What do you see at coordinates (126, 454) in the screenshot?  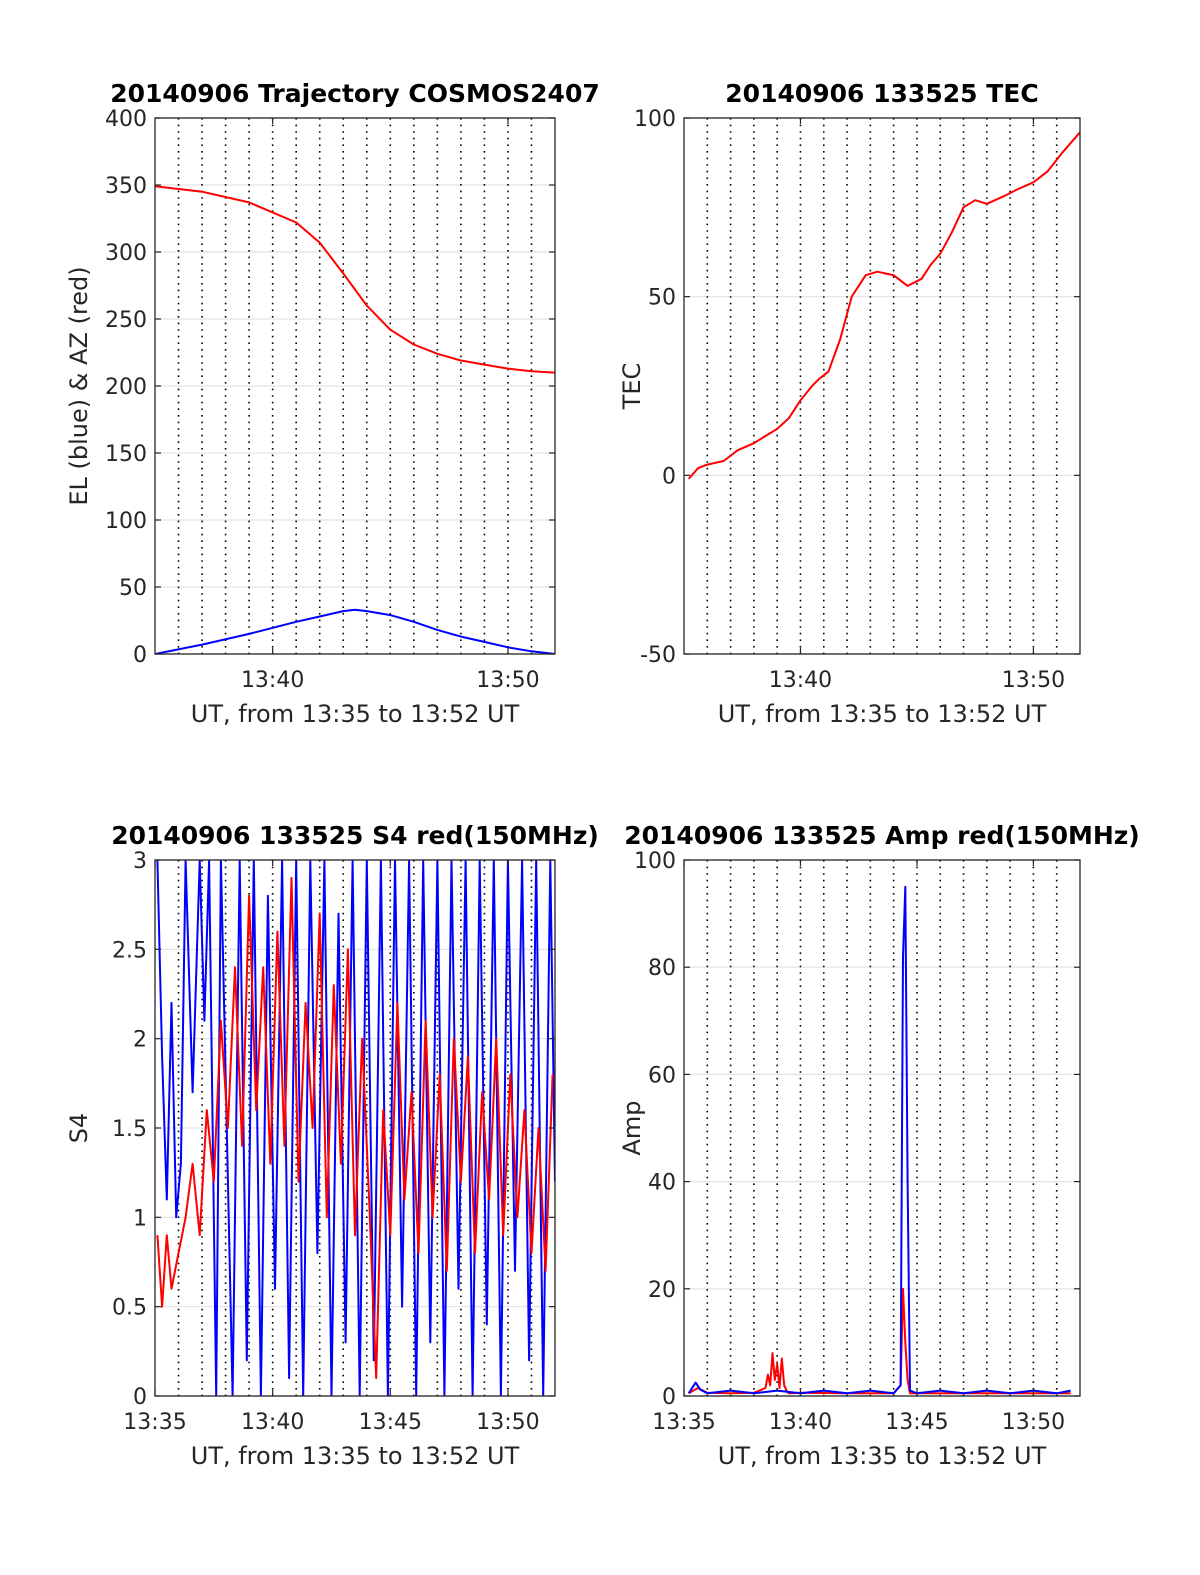 I see `y-tick-label: 150` at bounding box center [126, 454].